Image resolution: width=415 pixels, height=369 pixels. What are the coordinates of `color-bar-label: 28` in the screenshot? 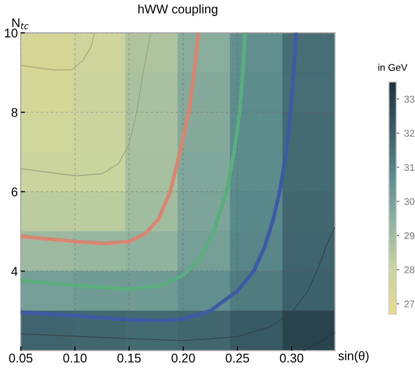 It's located at (409, 270).